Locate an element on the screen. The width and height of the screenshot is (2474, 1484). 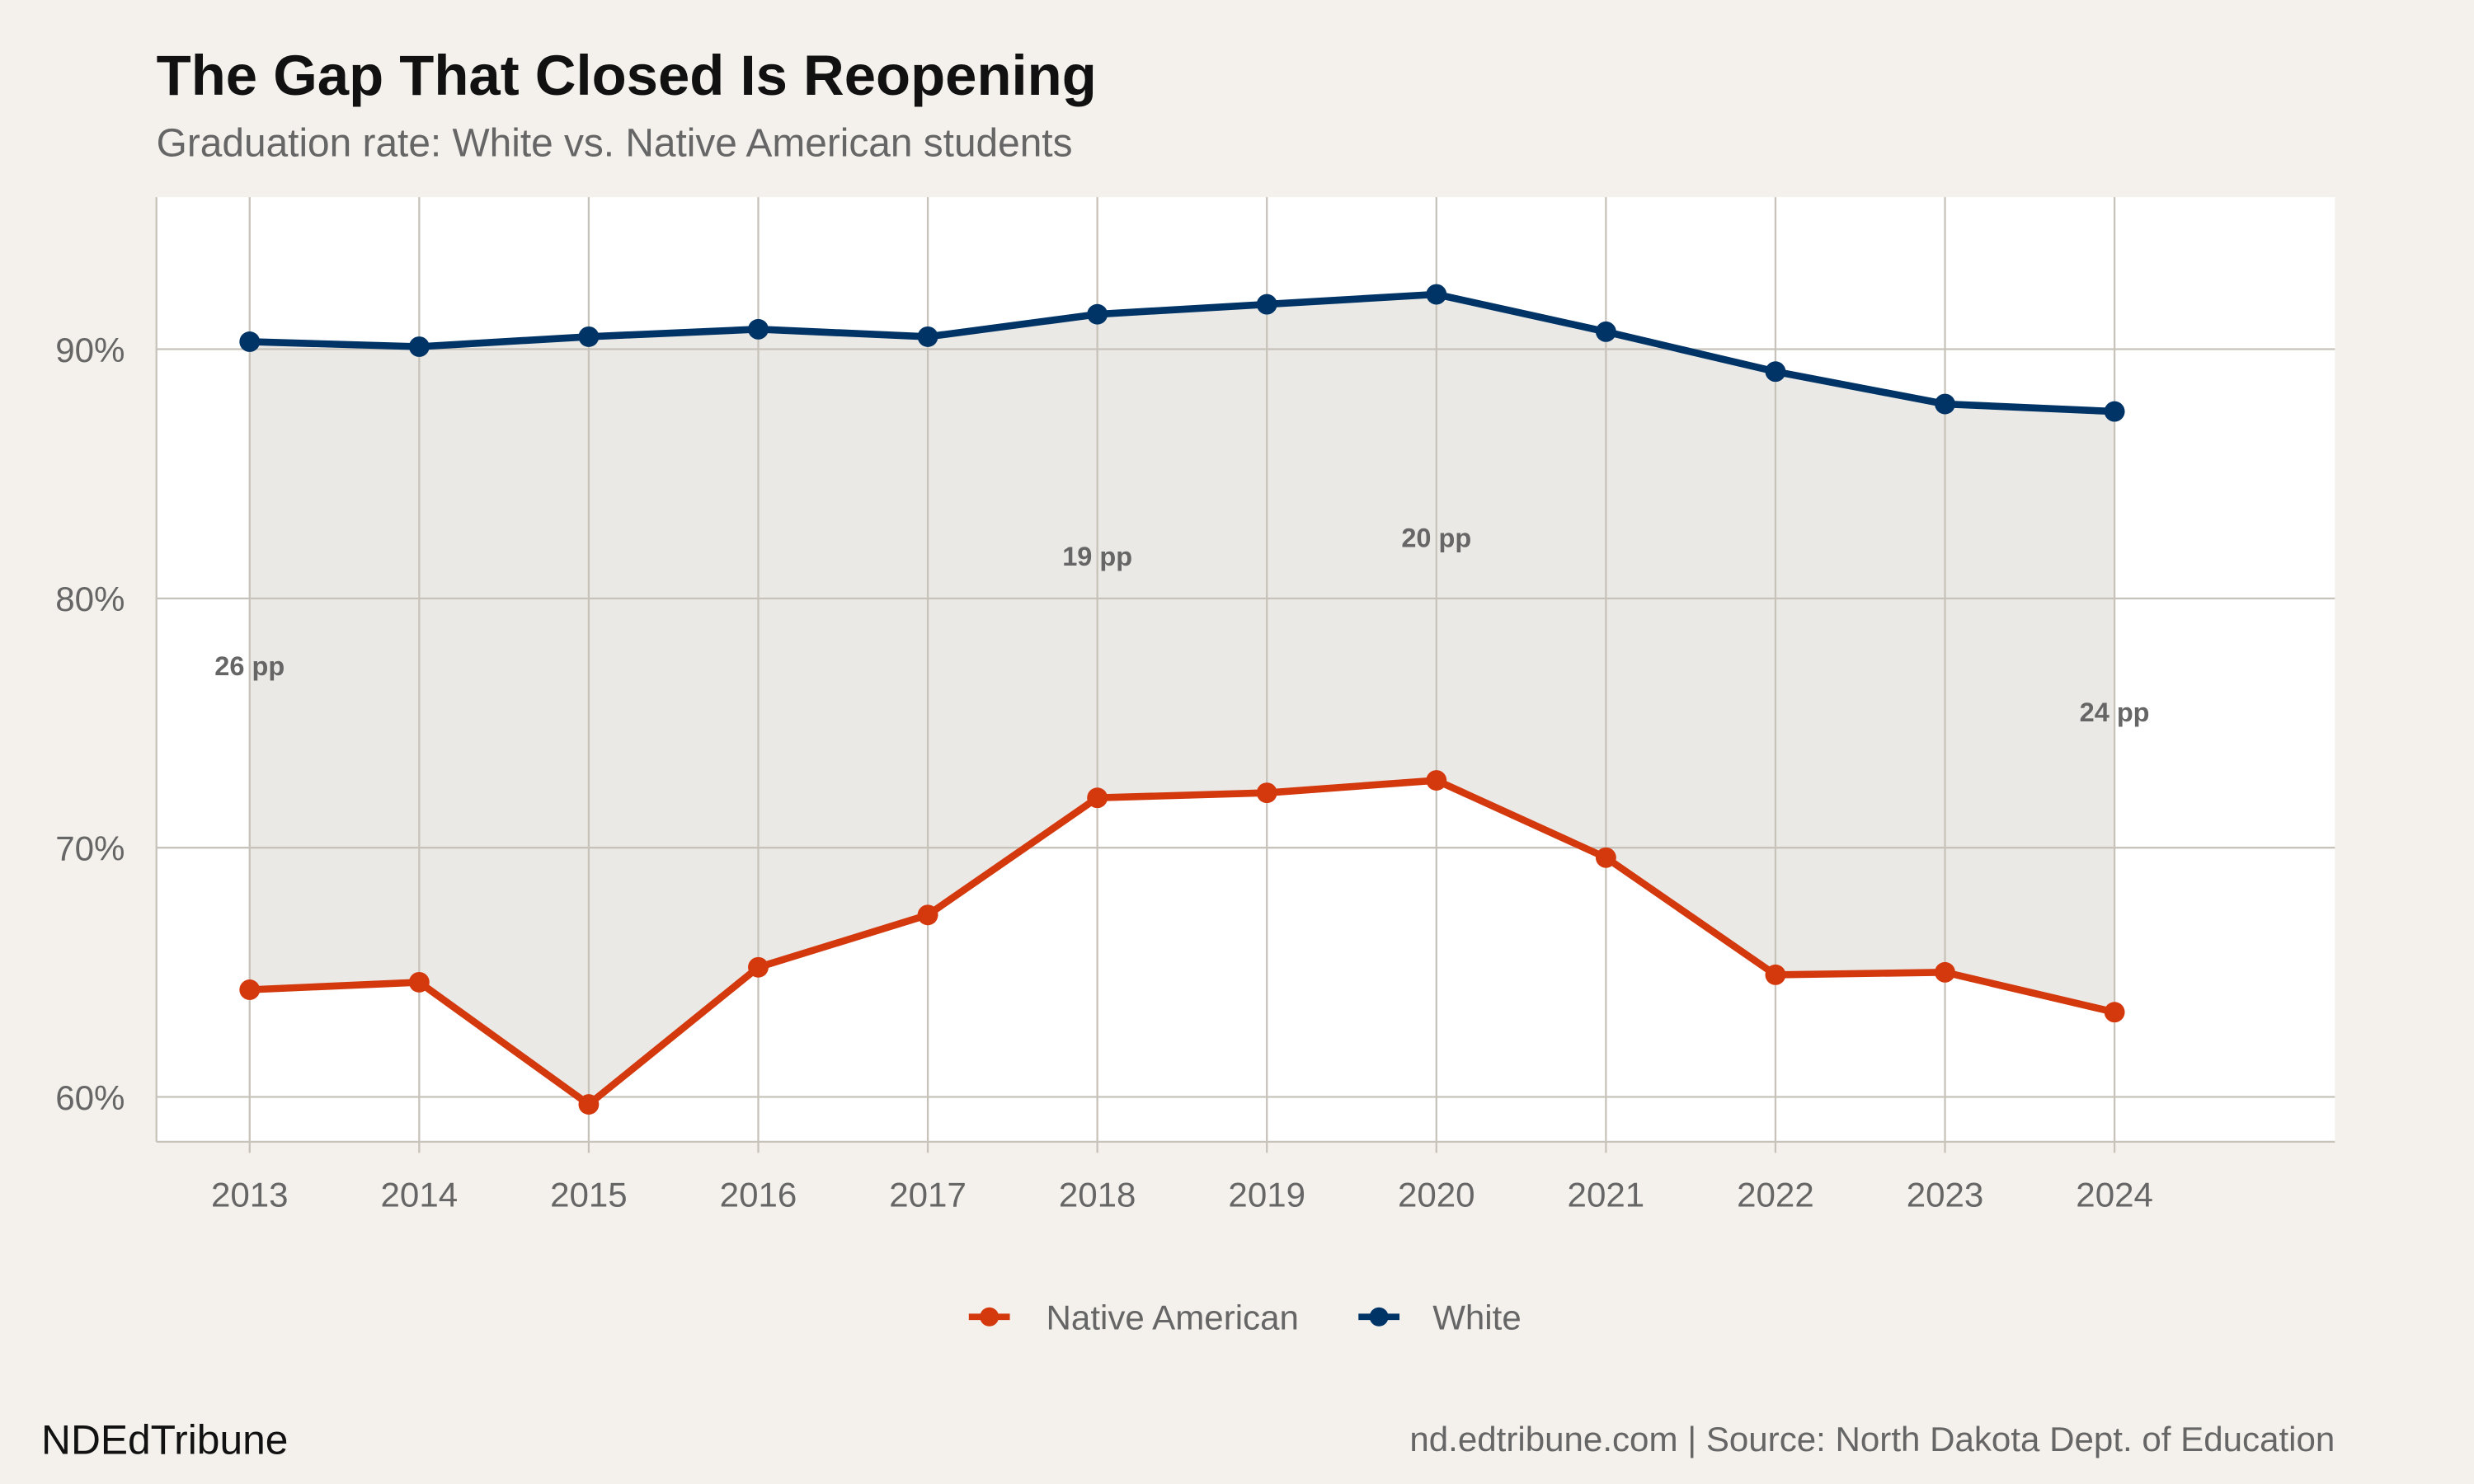
gap-annotation: 20 pp is located at coordinates (1436, 537).